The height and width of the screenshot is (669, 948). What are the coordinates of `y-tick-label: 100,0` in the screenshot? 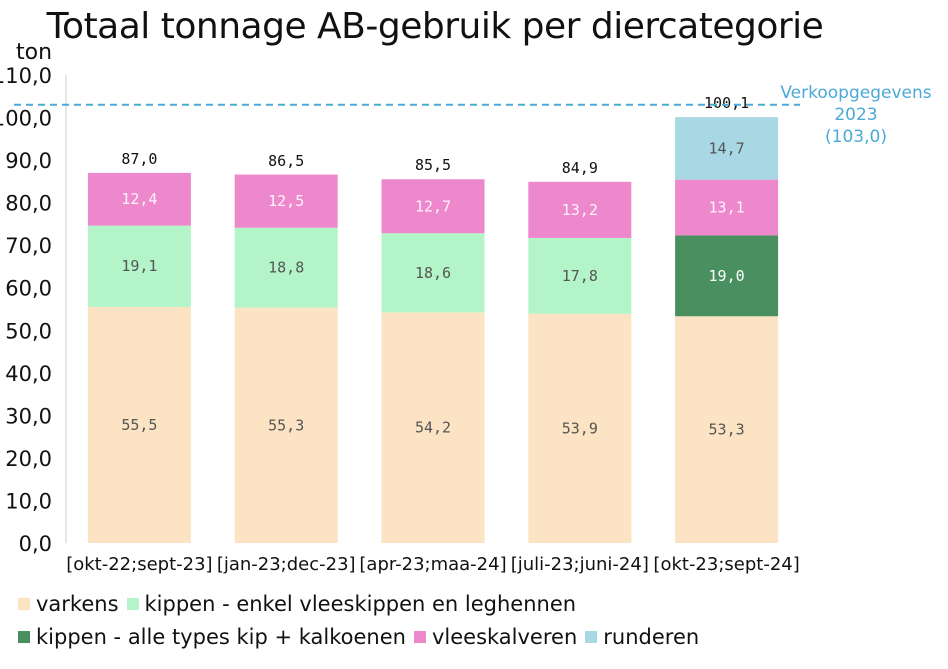 It's located at (26, 119).